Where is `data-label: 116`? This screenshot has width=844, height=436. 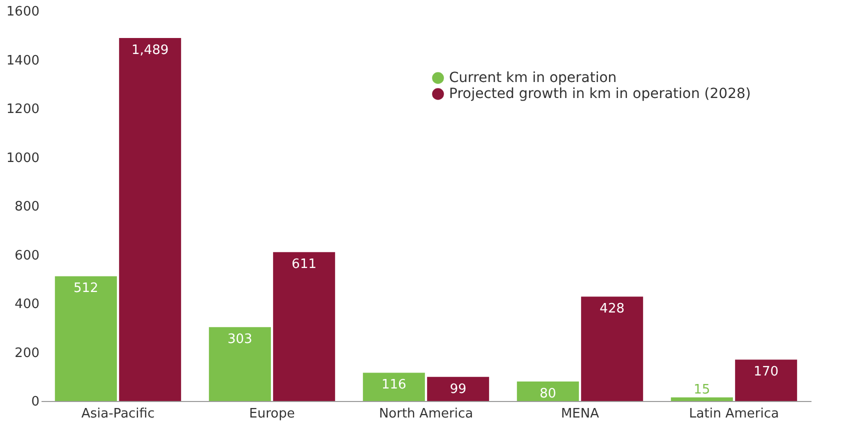 data-label: 116 is located at coordinates (394, 385).